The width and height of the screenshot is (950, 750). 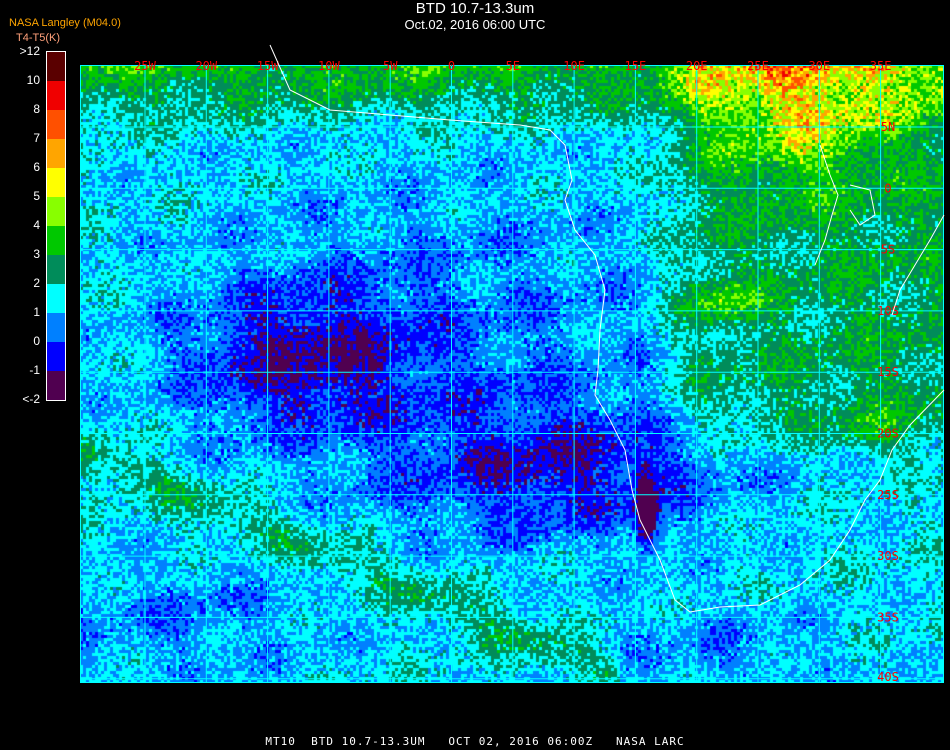 I want to click on colorbar-tick-label: >12, so click(x=29, y=51).